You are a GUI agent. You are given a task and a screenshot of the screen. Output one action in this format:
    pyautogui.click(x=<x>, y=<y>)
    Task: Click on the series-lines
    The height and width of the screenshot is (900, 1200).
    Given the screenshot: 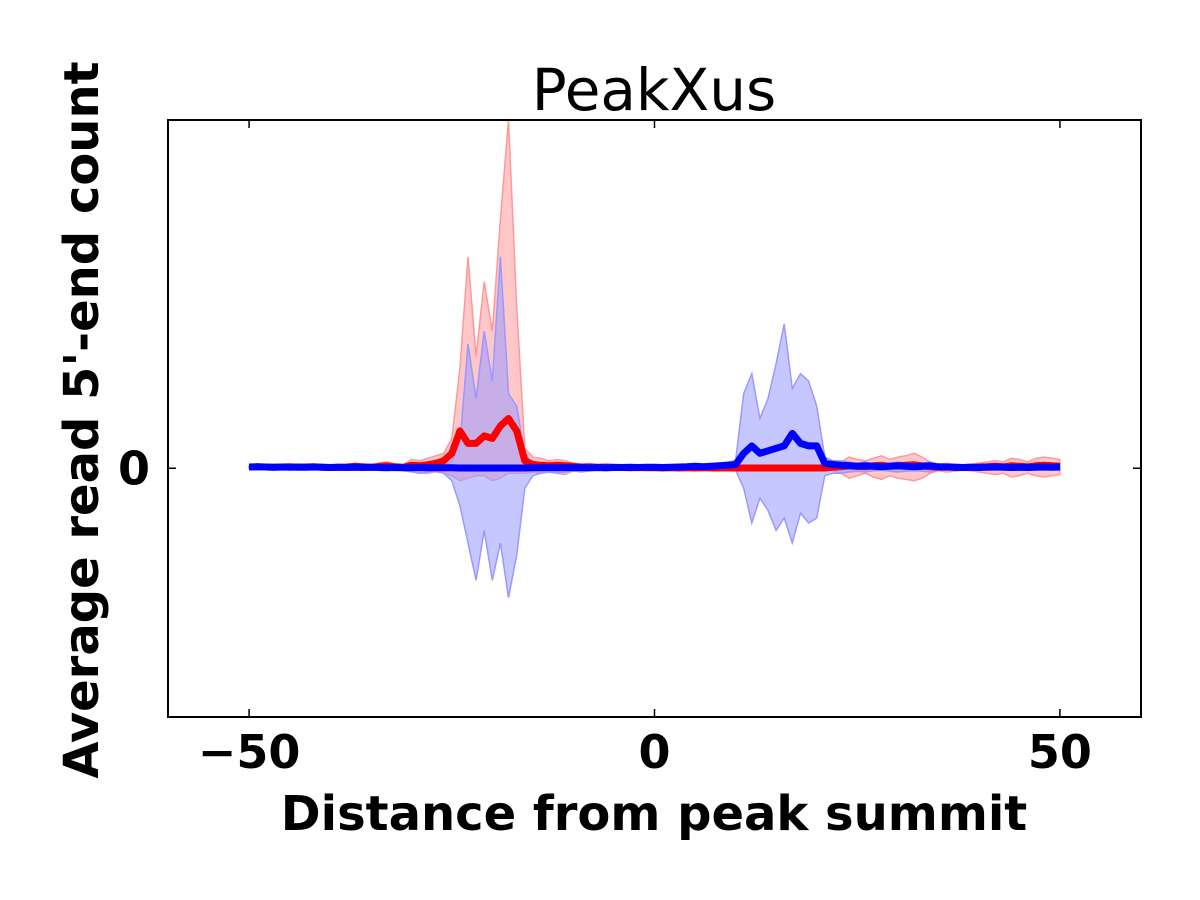 What is the action you would take?
    pyautogui.click(x=655, y=443)
    